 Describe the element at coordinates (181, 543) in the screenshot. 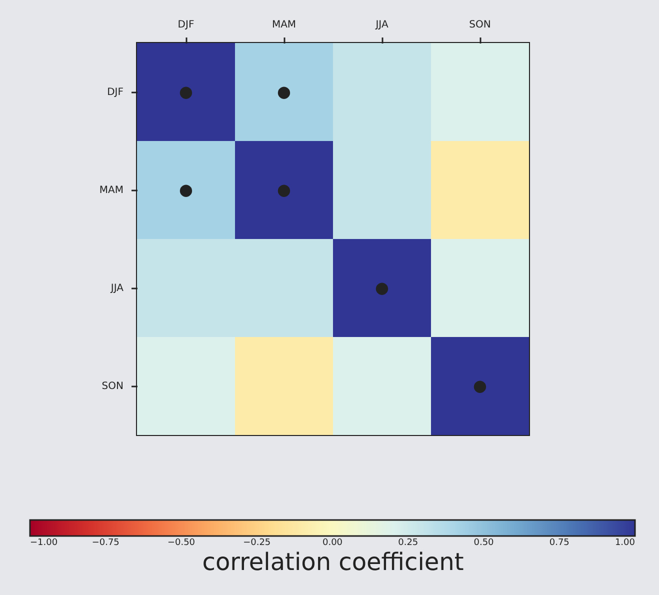

I see `color-bar-label: −0.50` at that location.